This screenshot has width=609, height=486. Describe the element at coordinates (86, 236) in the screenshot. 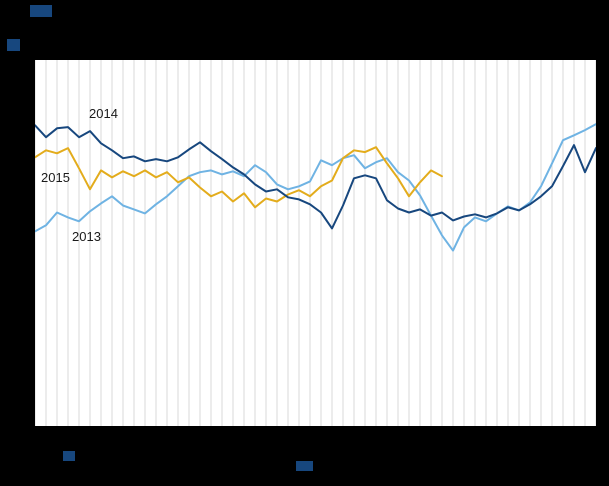

I see `series-label-2013: 2013` at that location.